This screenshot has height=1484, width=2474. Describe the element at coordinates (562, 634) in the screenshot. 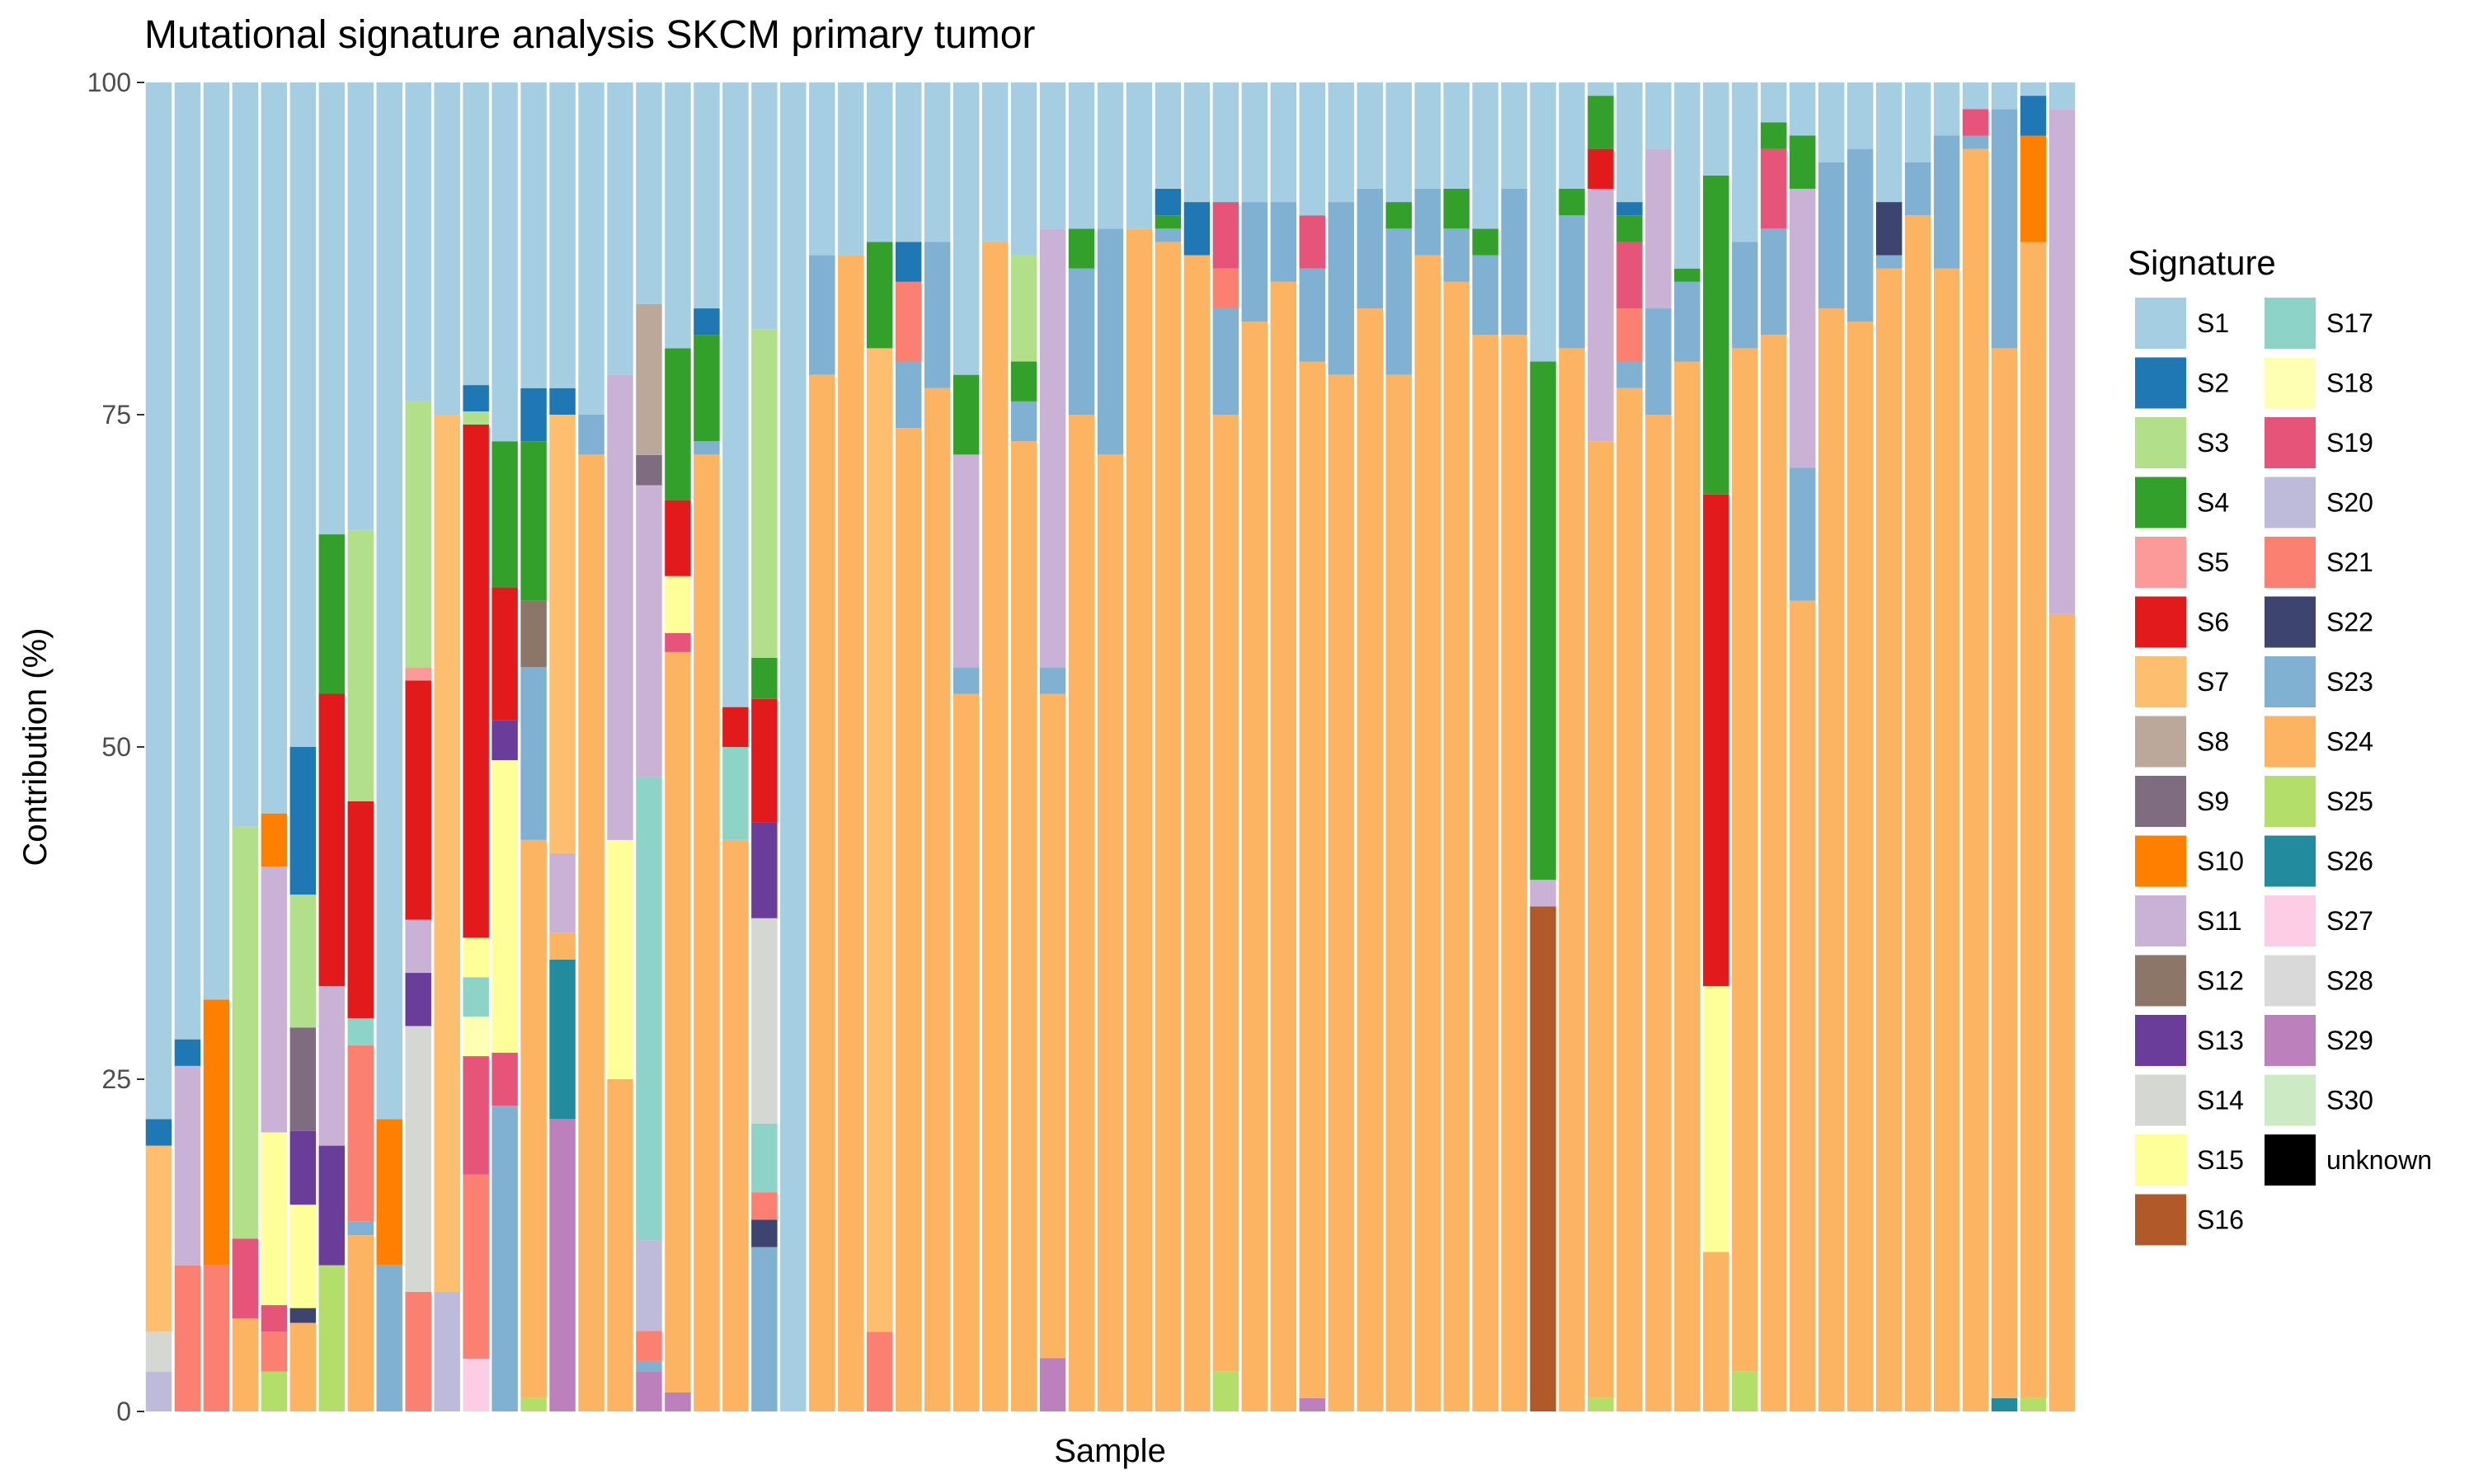

I see `bar-segment-s7` at that location.